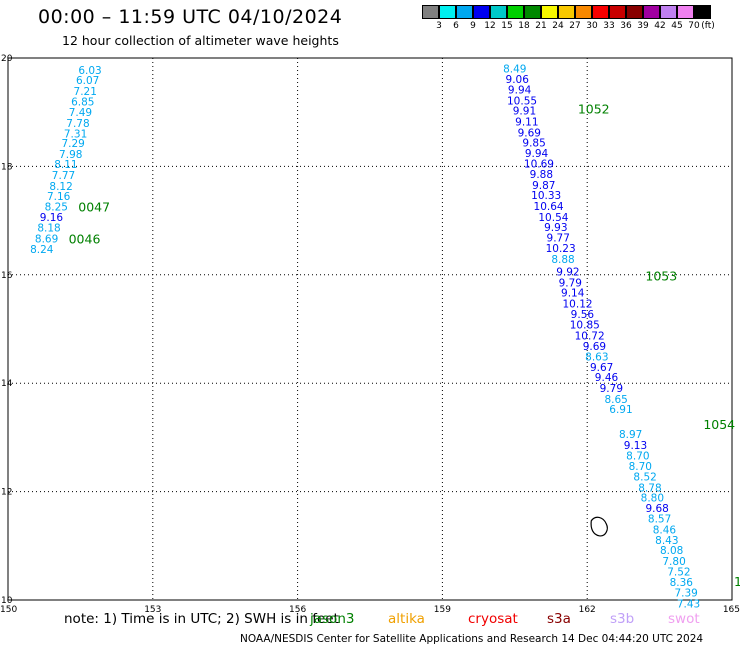 This screenshot has height=650, width=740. Describe the element at coordinates (59, 197) in the screenshot. I see `wave-height-value: 7.16` at that location.